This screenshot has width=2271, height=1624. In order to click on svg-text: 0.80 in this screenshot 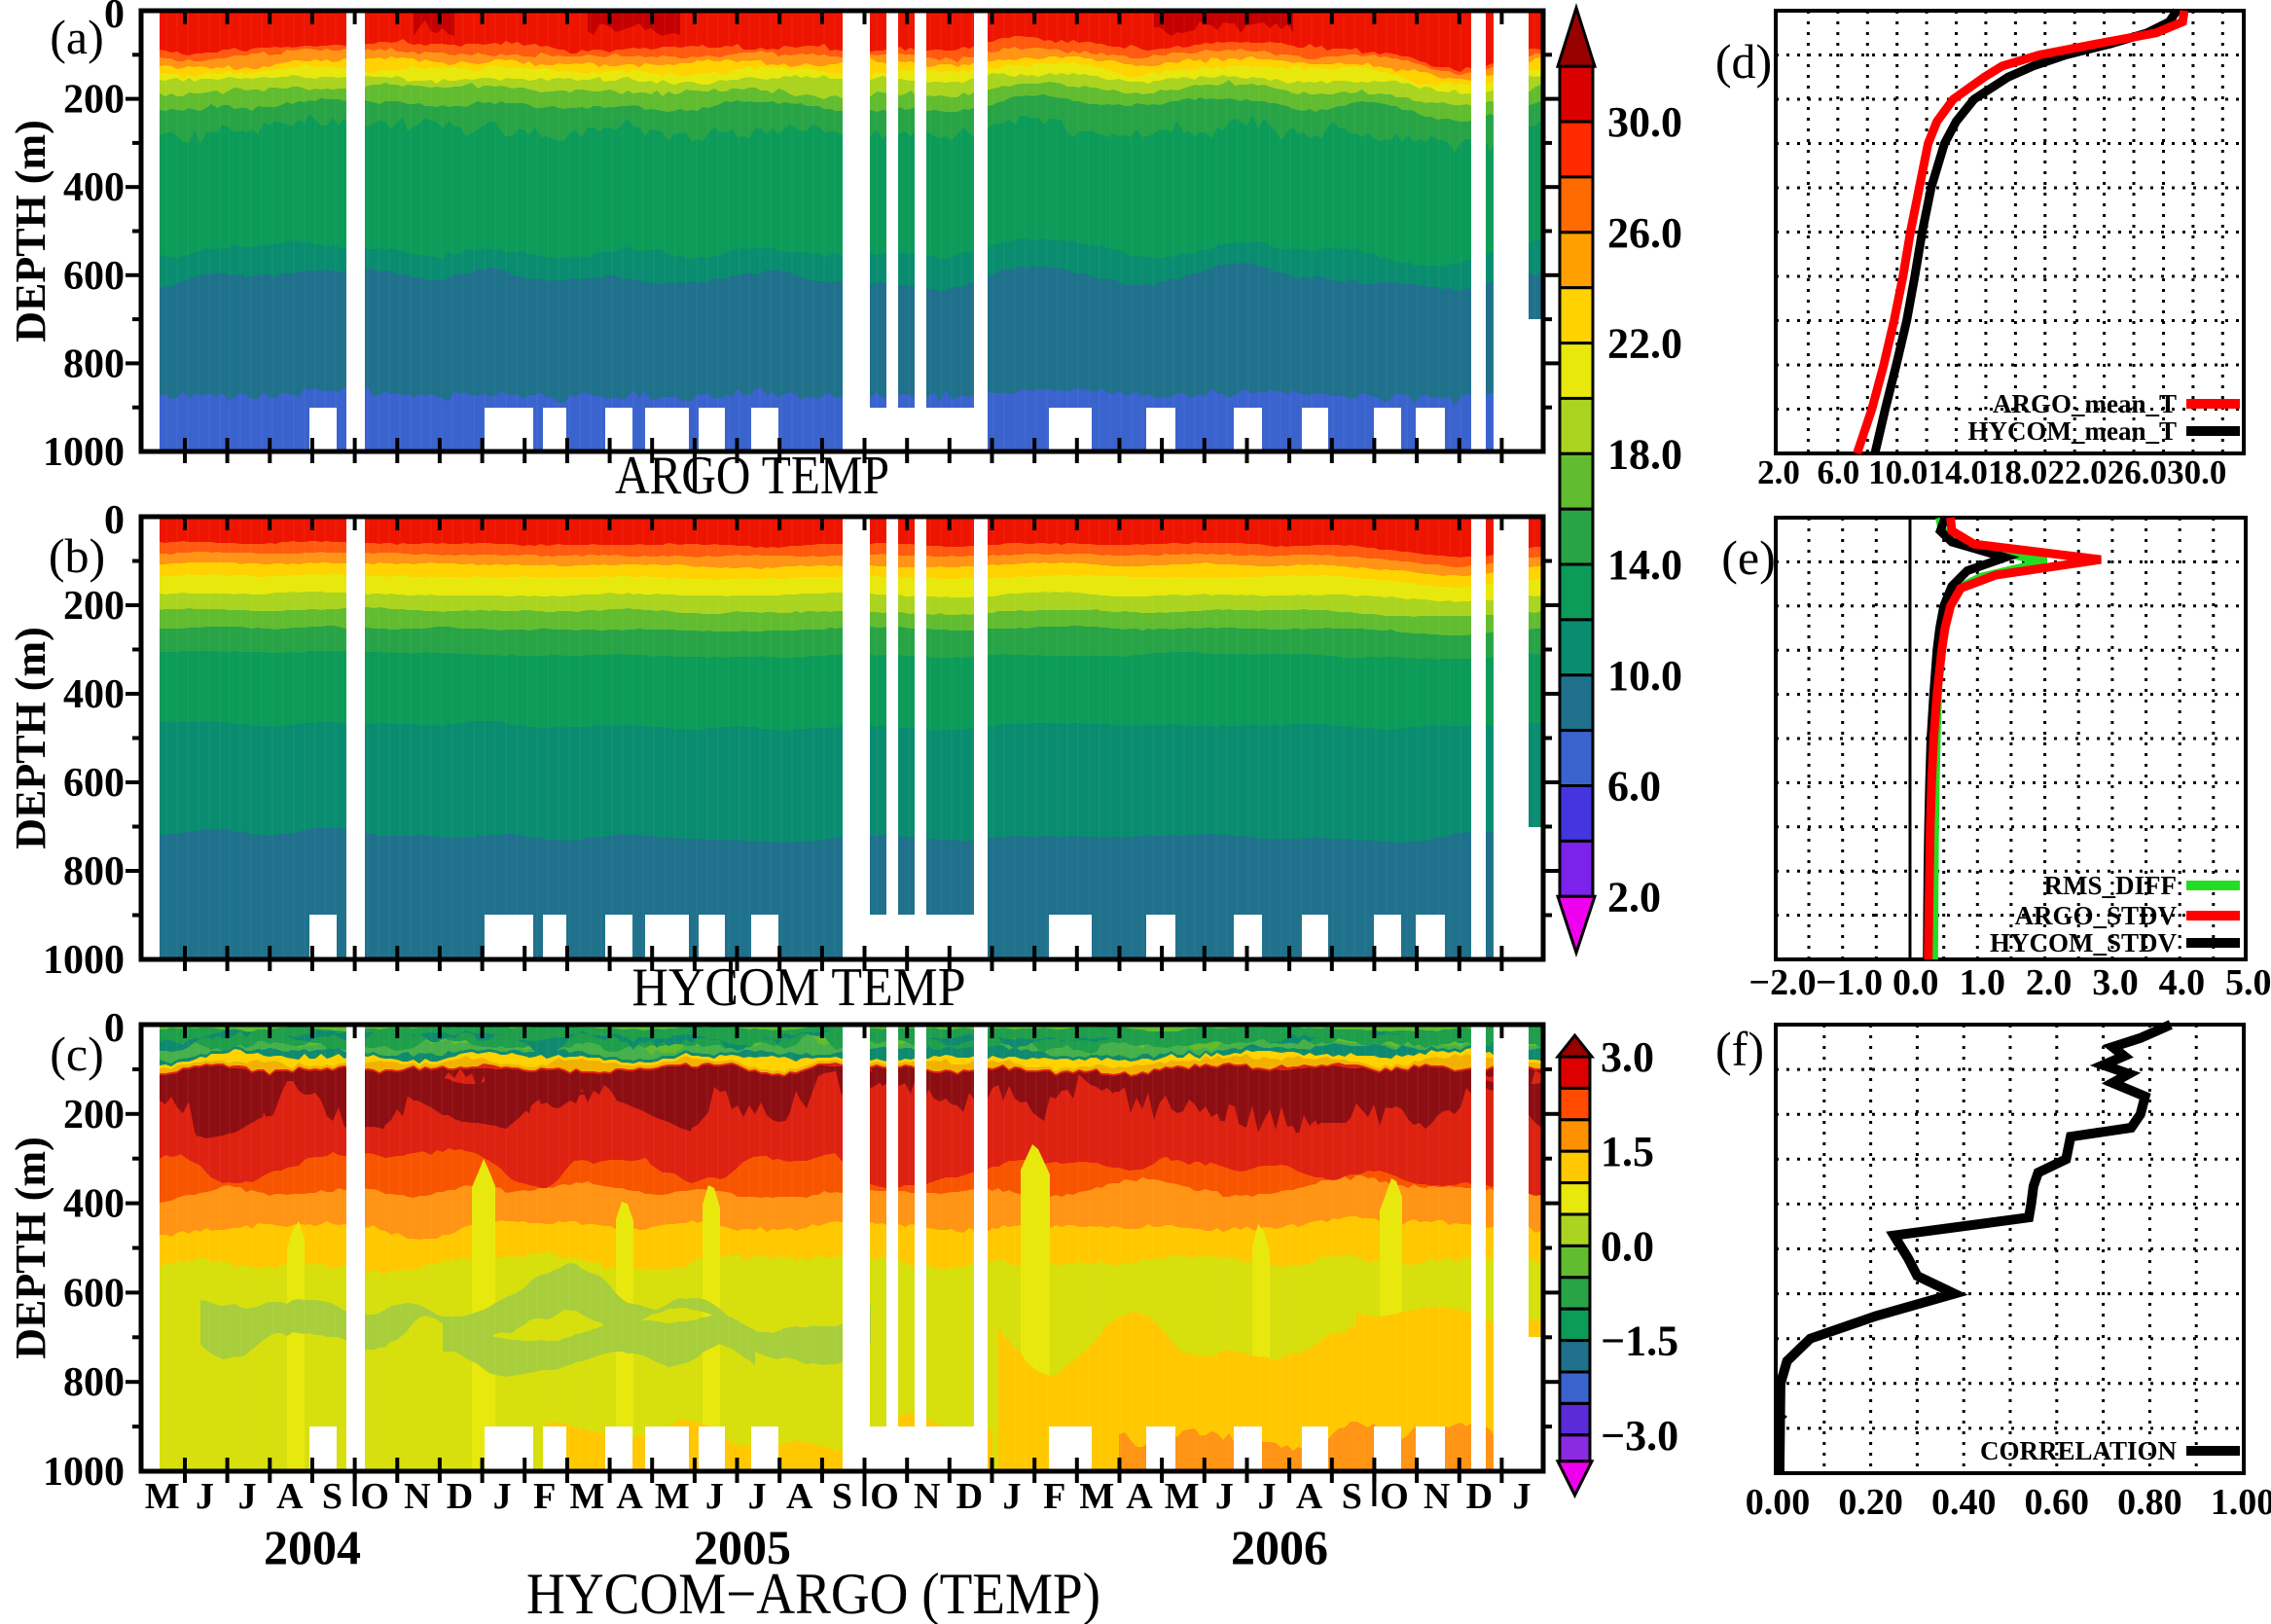, I will do `click(2149, 1502)`.